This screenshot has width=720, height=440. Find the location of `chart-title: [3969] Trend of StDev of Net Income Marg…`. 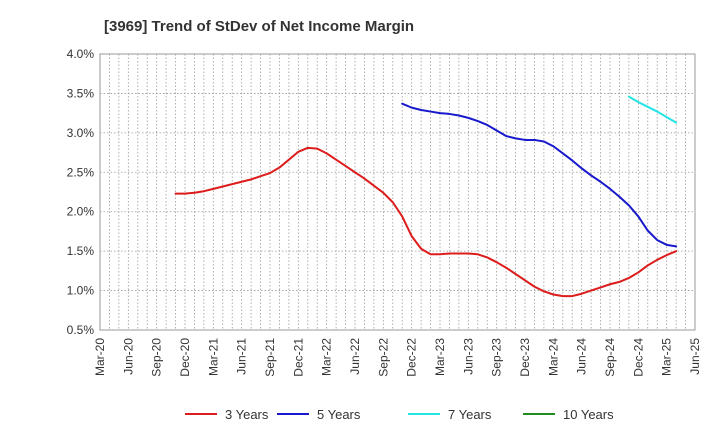

chart-title: [3969] Trend of StDev of Net Income Marg… is located at coordinates (259, 26).